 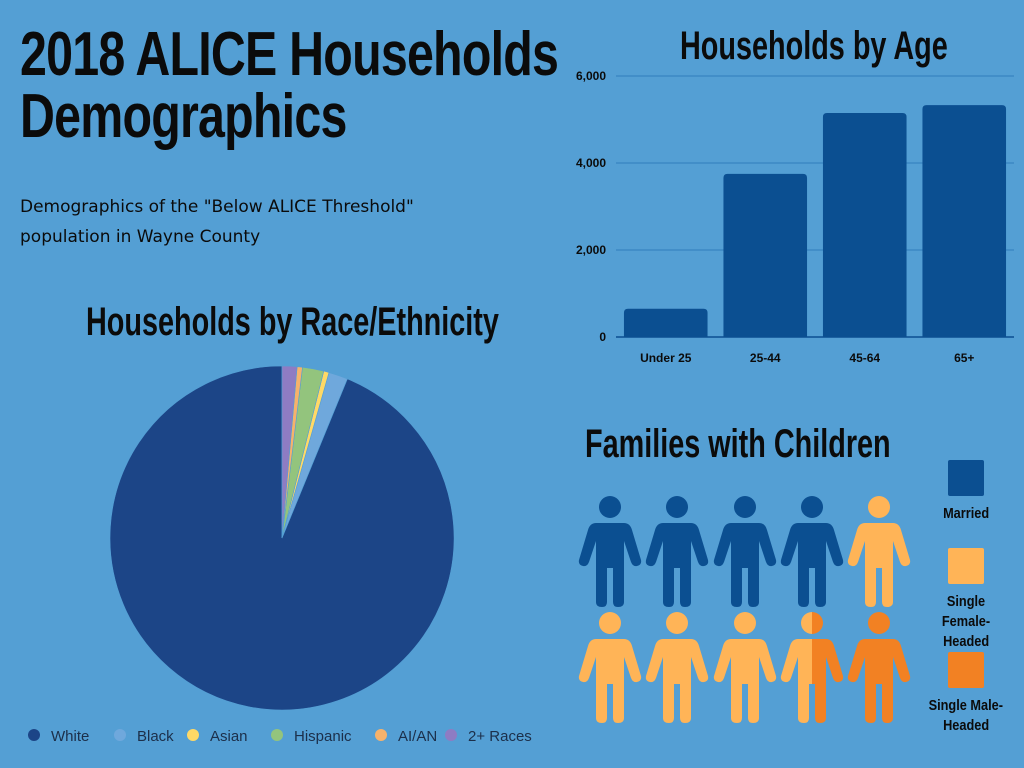 I want to click on legend-dot-2-races, so click(x=451, y=735).